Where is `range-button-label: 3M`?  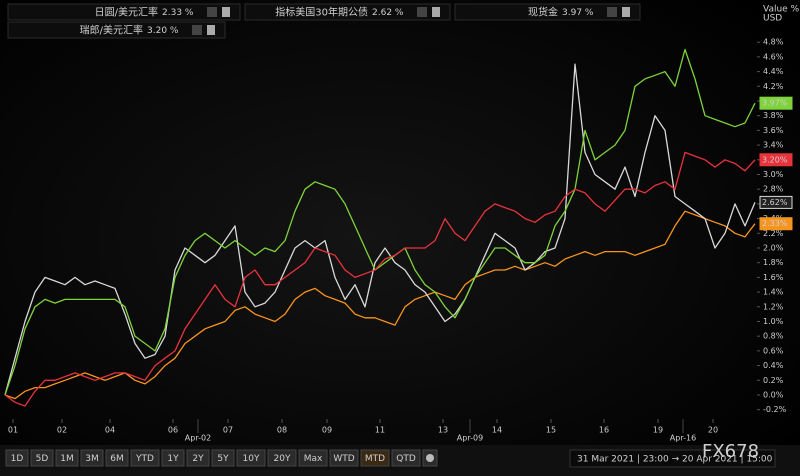 range-button-label: 3M is located at coordinates (92, 459).